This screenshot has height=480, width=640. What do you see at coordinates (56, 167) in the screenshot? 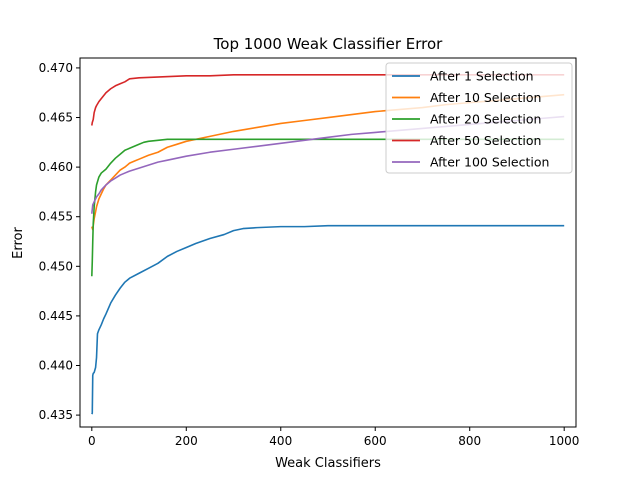
I see `y-tick-label: 0.460` at bounding box center [56, 167].